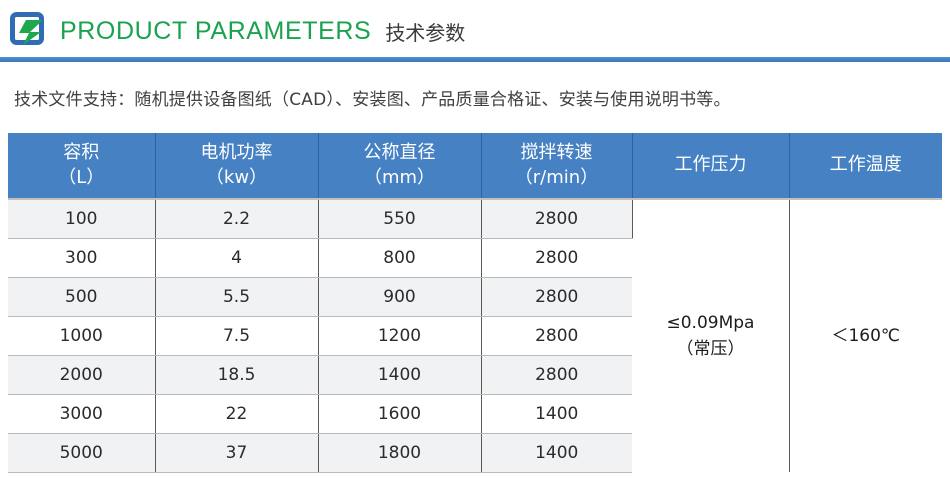  I want to click on title-divider, so click(475, 59).